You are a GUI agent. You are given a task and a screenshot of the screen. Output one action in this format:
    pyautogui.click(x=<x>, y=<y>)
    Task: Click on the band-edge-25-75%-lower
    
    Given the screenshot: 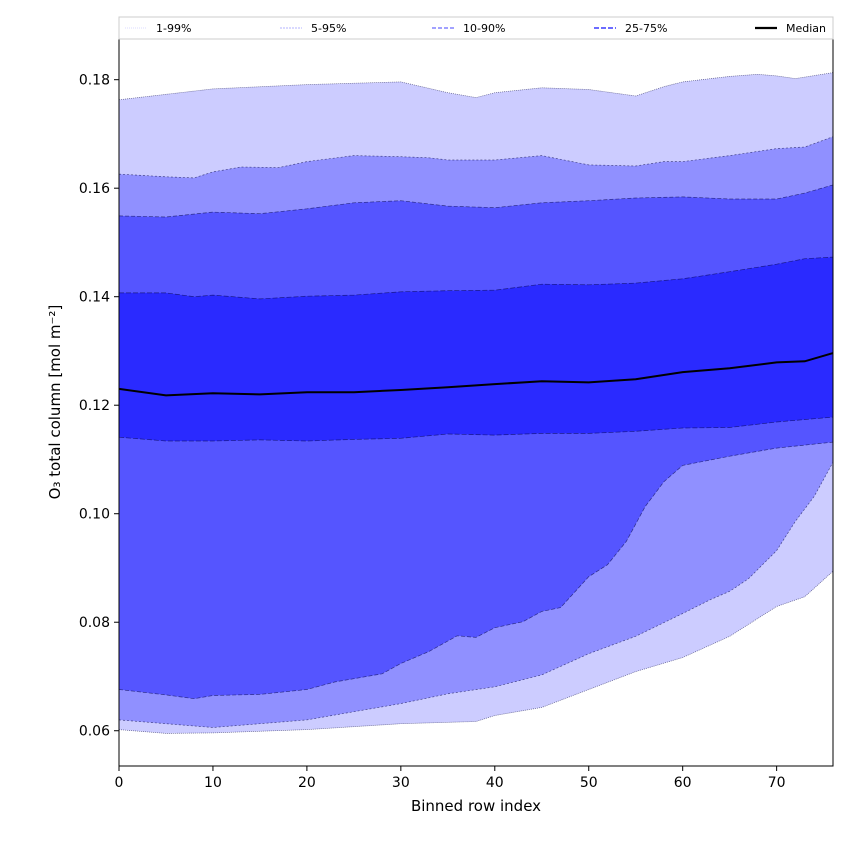 What is the action you would take?
    pyautogui.click(x=476, y=429)
    